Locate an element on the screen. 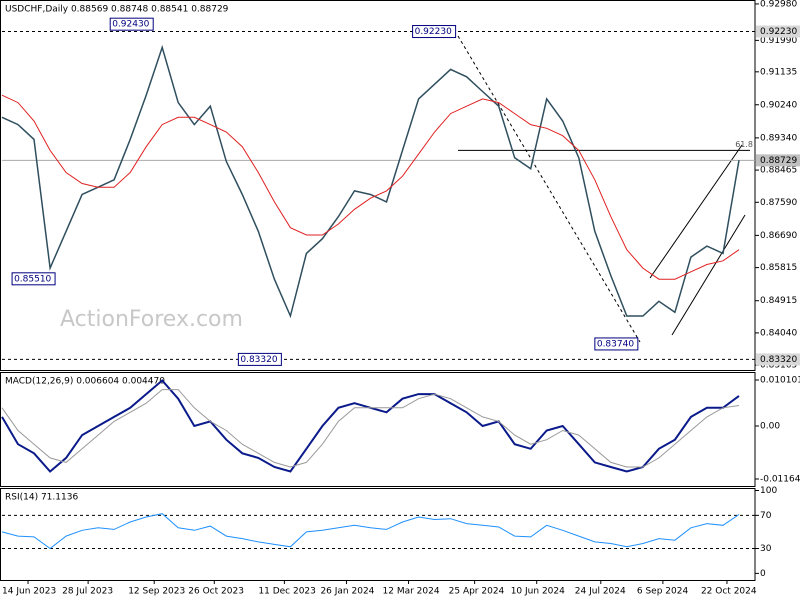 The image size is (800, 604). last-price-box is located at coordinates (778, 160).